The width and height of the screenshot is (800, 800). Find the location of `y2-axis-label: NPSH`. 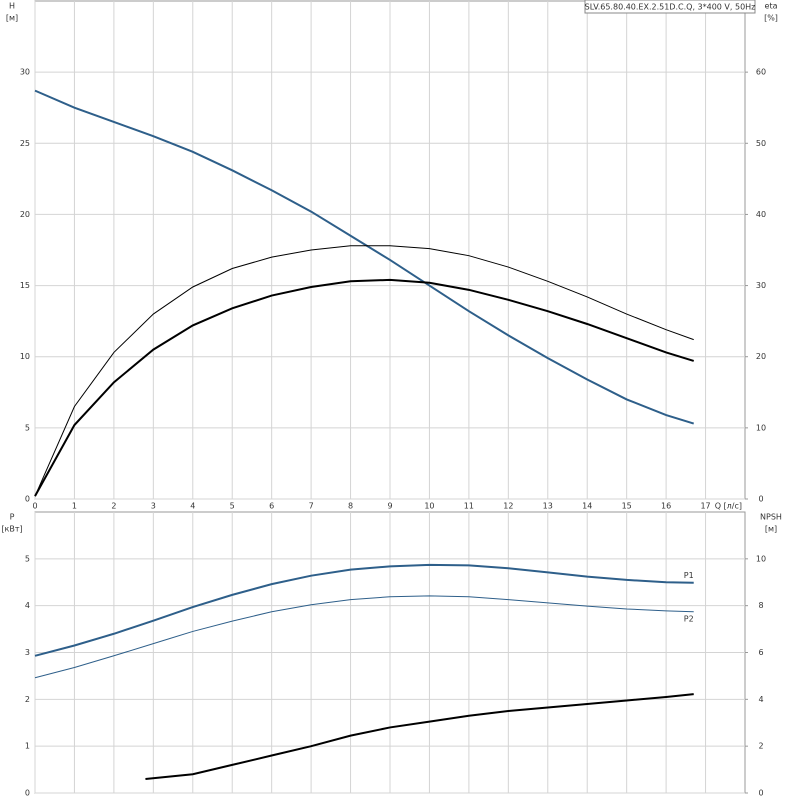

y2-axis-label: NPSH is located at coordinates (771, 517).